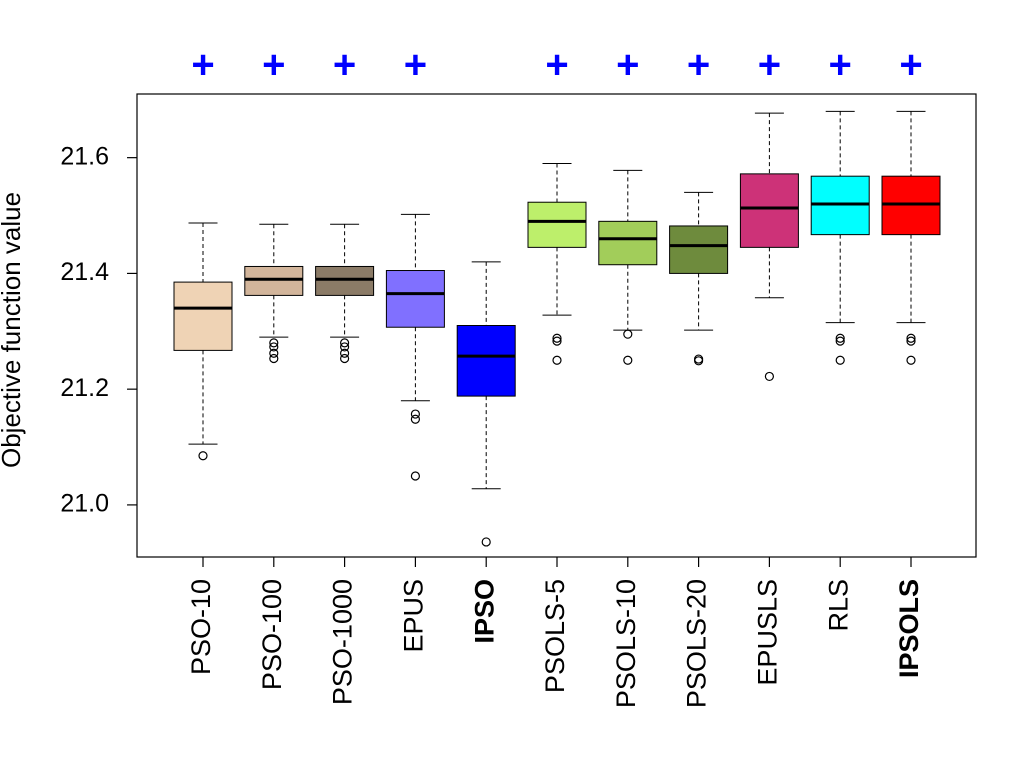 Image resolution: width=1024 pixels, height=768 pixels. Describe the element at coordinates (84, 156) in the screenshot. I see `y-tick-label: 21.6` at that location.